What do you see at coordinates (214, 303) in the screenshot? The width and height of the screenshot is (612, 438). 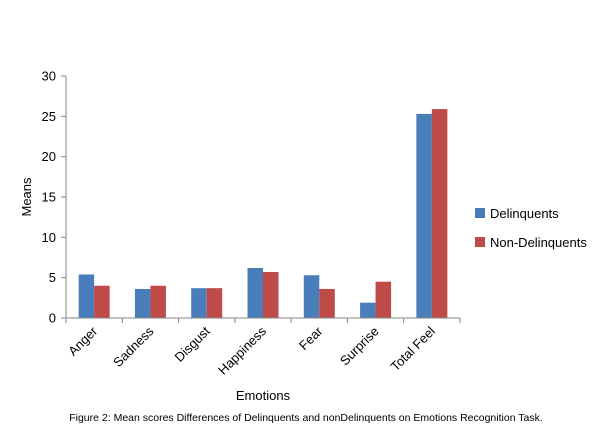 I see `bar-non-delinquents-disgust` at bounding box center [214, 303].